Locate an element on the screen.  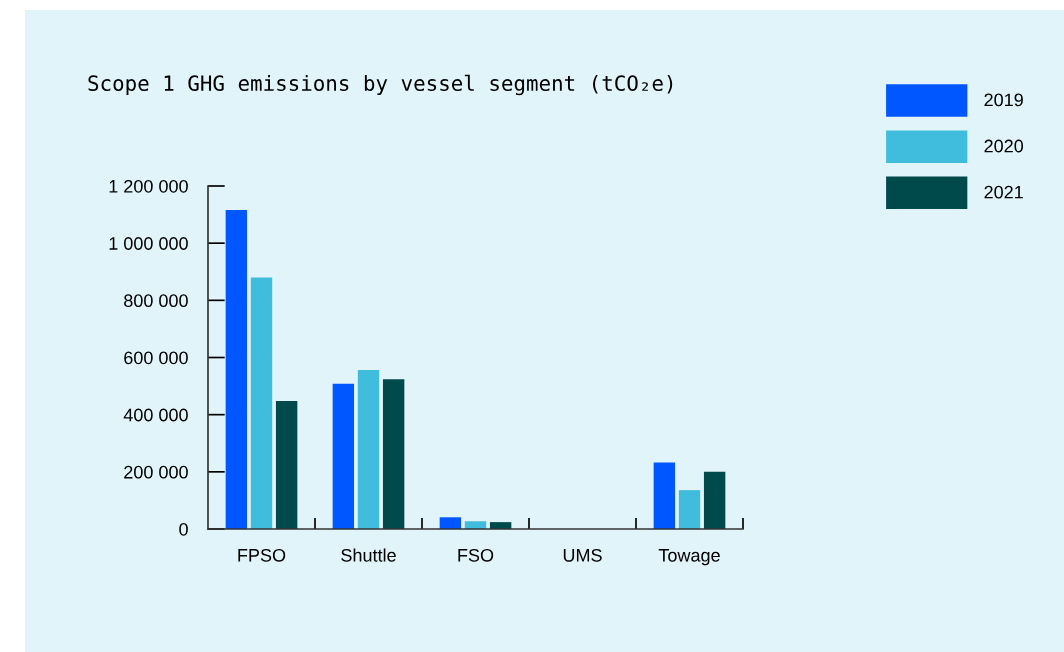
chart-title: Scope 1 GHG emissions by vessel segment (tCO₂e) is located at coordinates (380, 85).